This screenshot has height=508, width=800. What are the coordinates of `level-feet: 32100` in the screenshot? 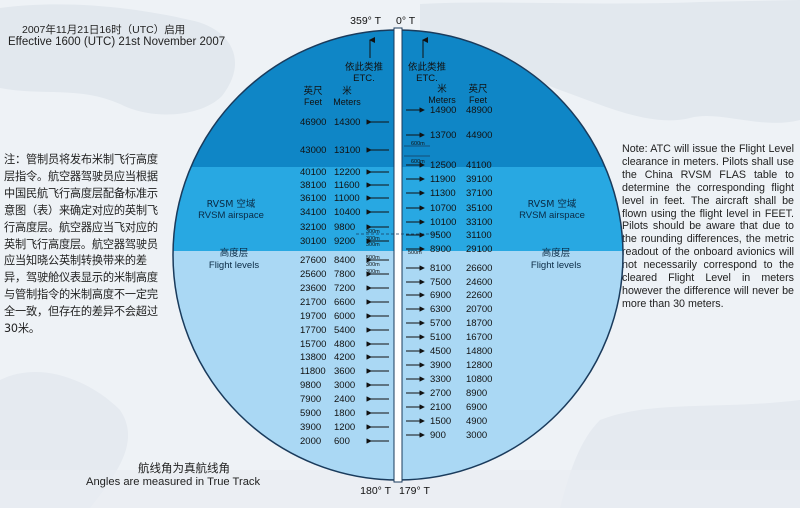 It's located at (313, 227).